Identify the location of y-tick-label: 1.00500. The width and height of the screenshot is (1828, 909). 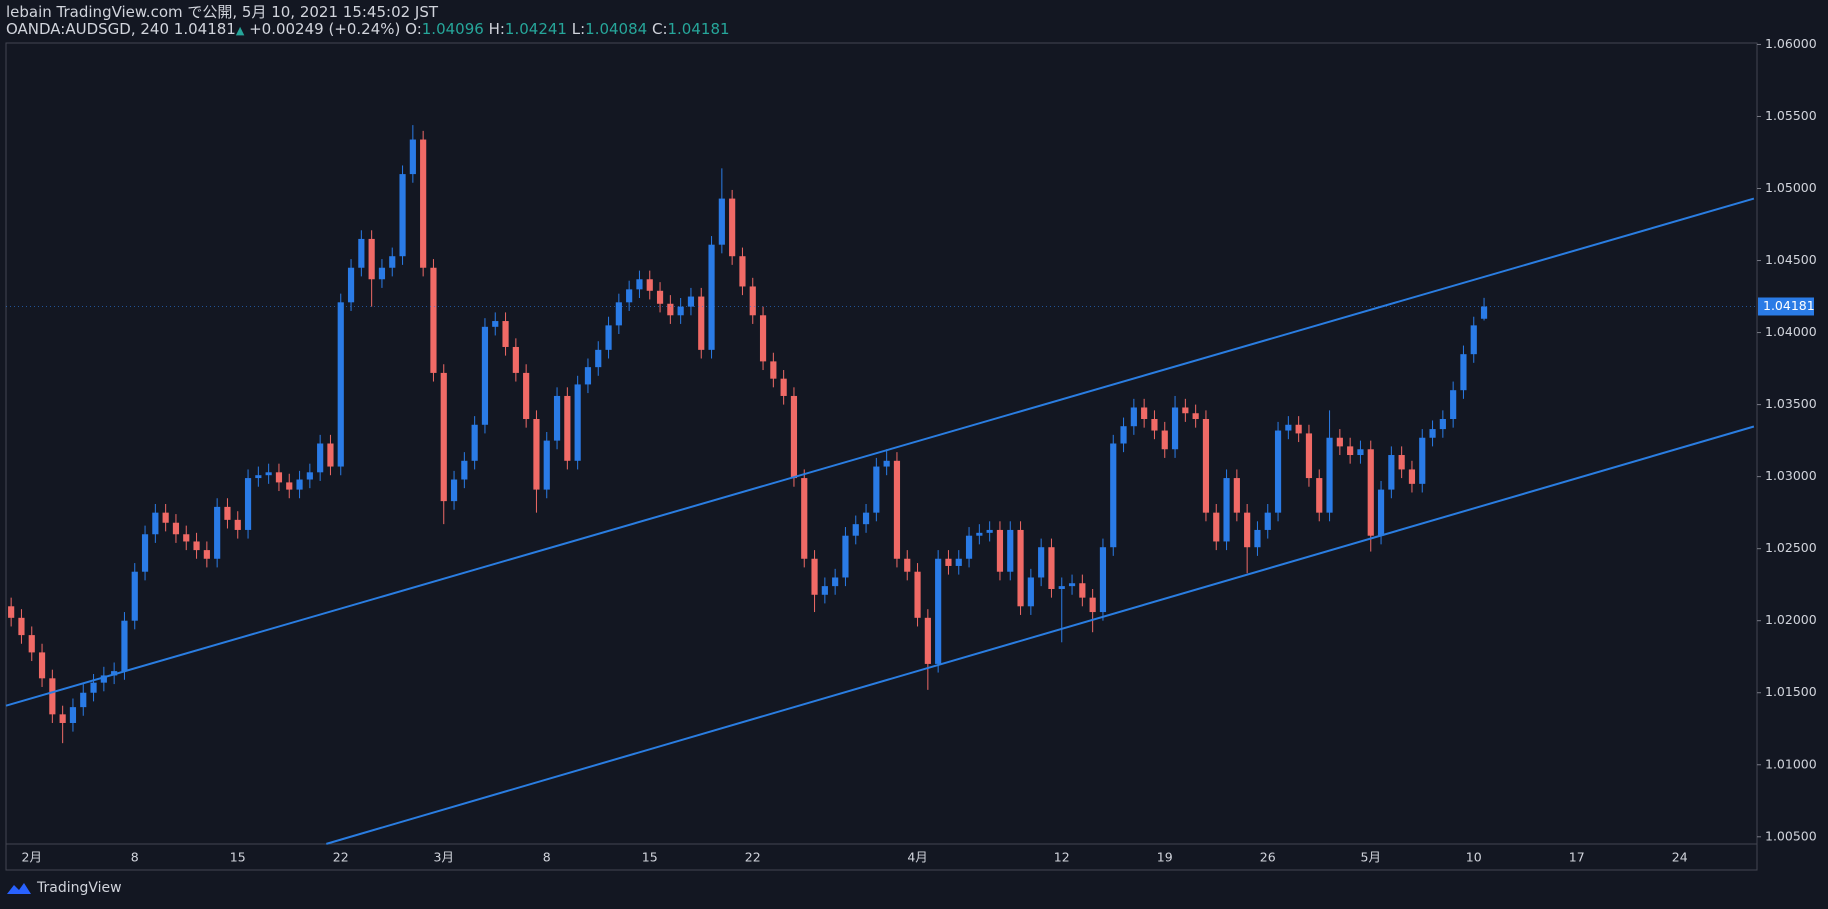
(1791, 835).